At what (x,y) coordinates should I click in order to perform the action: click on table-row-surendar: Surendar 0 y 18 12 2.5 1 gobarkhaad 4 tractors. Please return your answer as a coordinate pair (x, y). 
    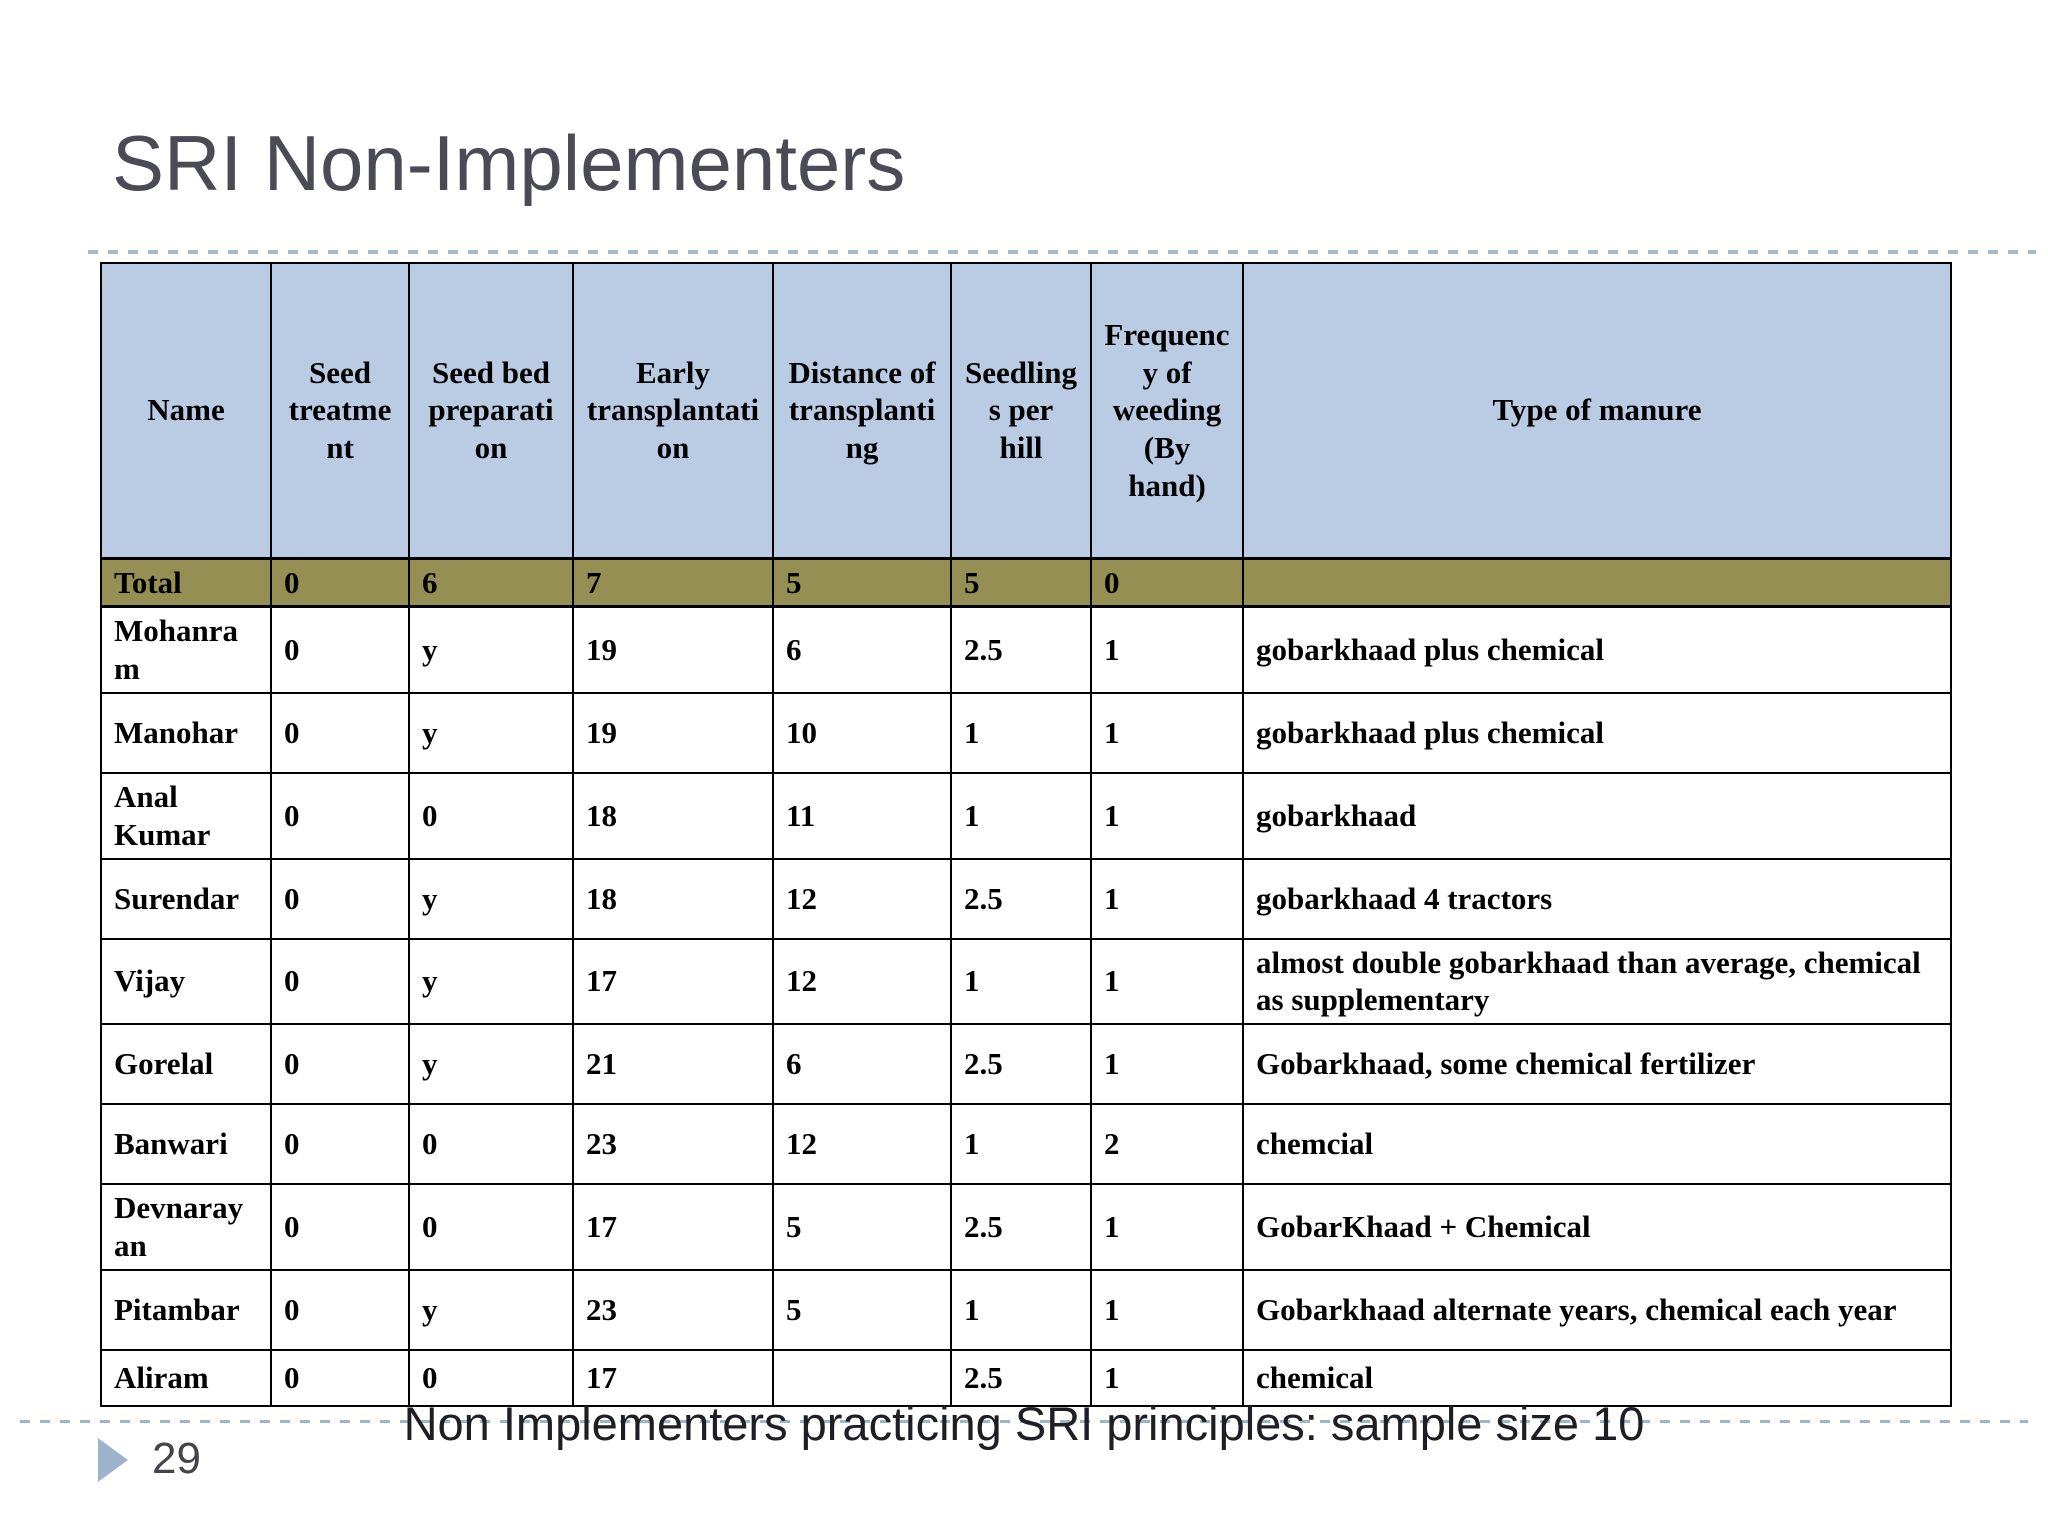
    Looking at the image, I should click on (1026, 898).